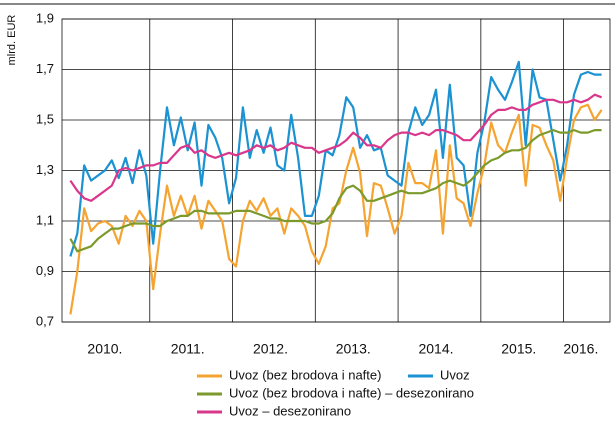  What do you see at coordinates (518, 349) in the screenshot?
I see `x-tick-label: 2015.` at bounding box center [518, 349].